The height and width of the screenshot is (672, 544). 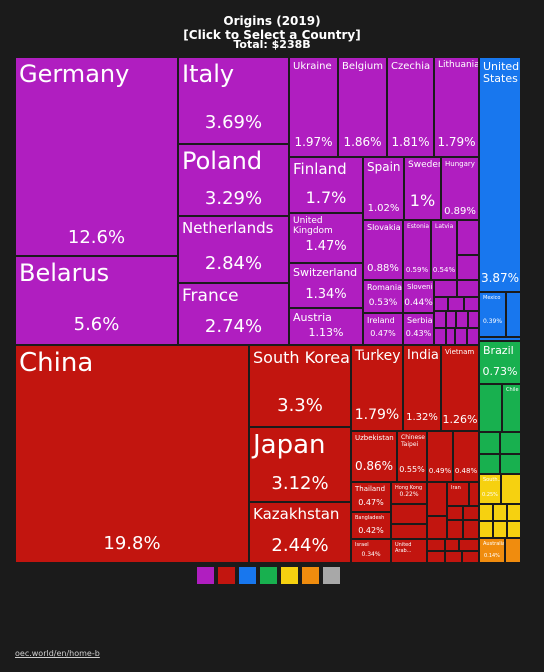 What do you see at coordinates (326, 285) in the screenshot?
I see `treemap-cell-switzerland: Switzerland 1.34%` at bounding box center [326, 285].